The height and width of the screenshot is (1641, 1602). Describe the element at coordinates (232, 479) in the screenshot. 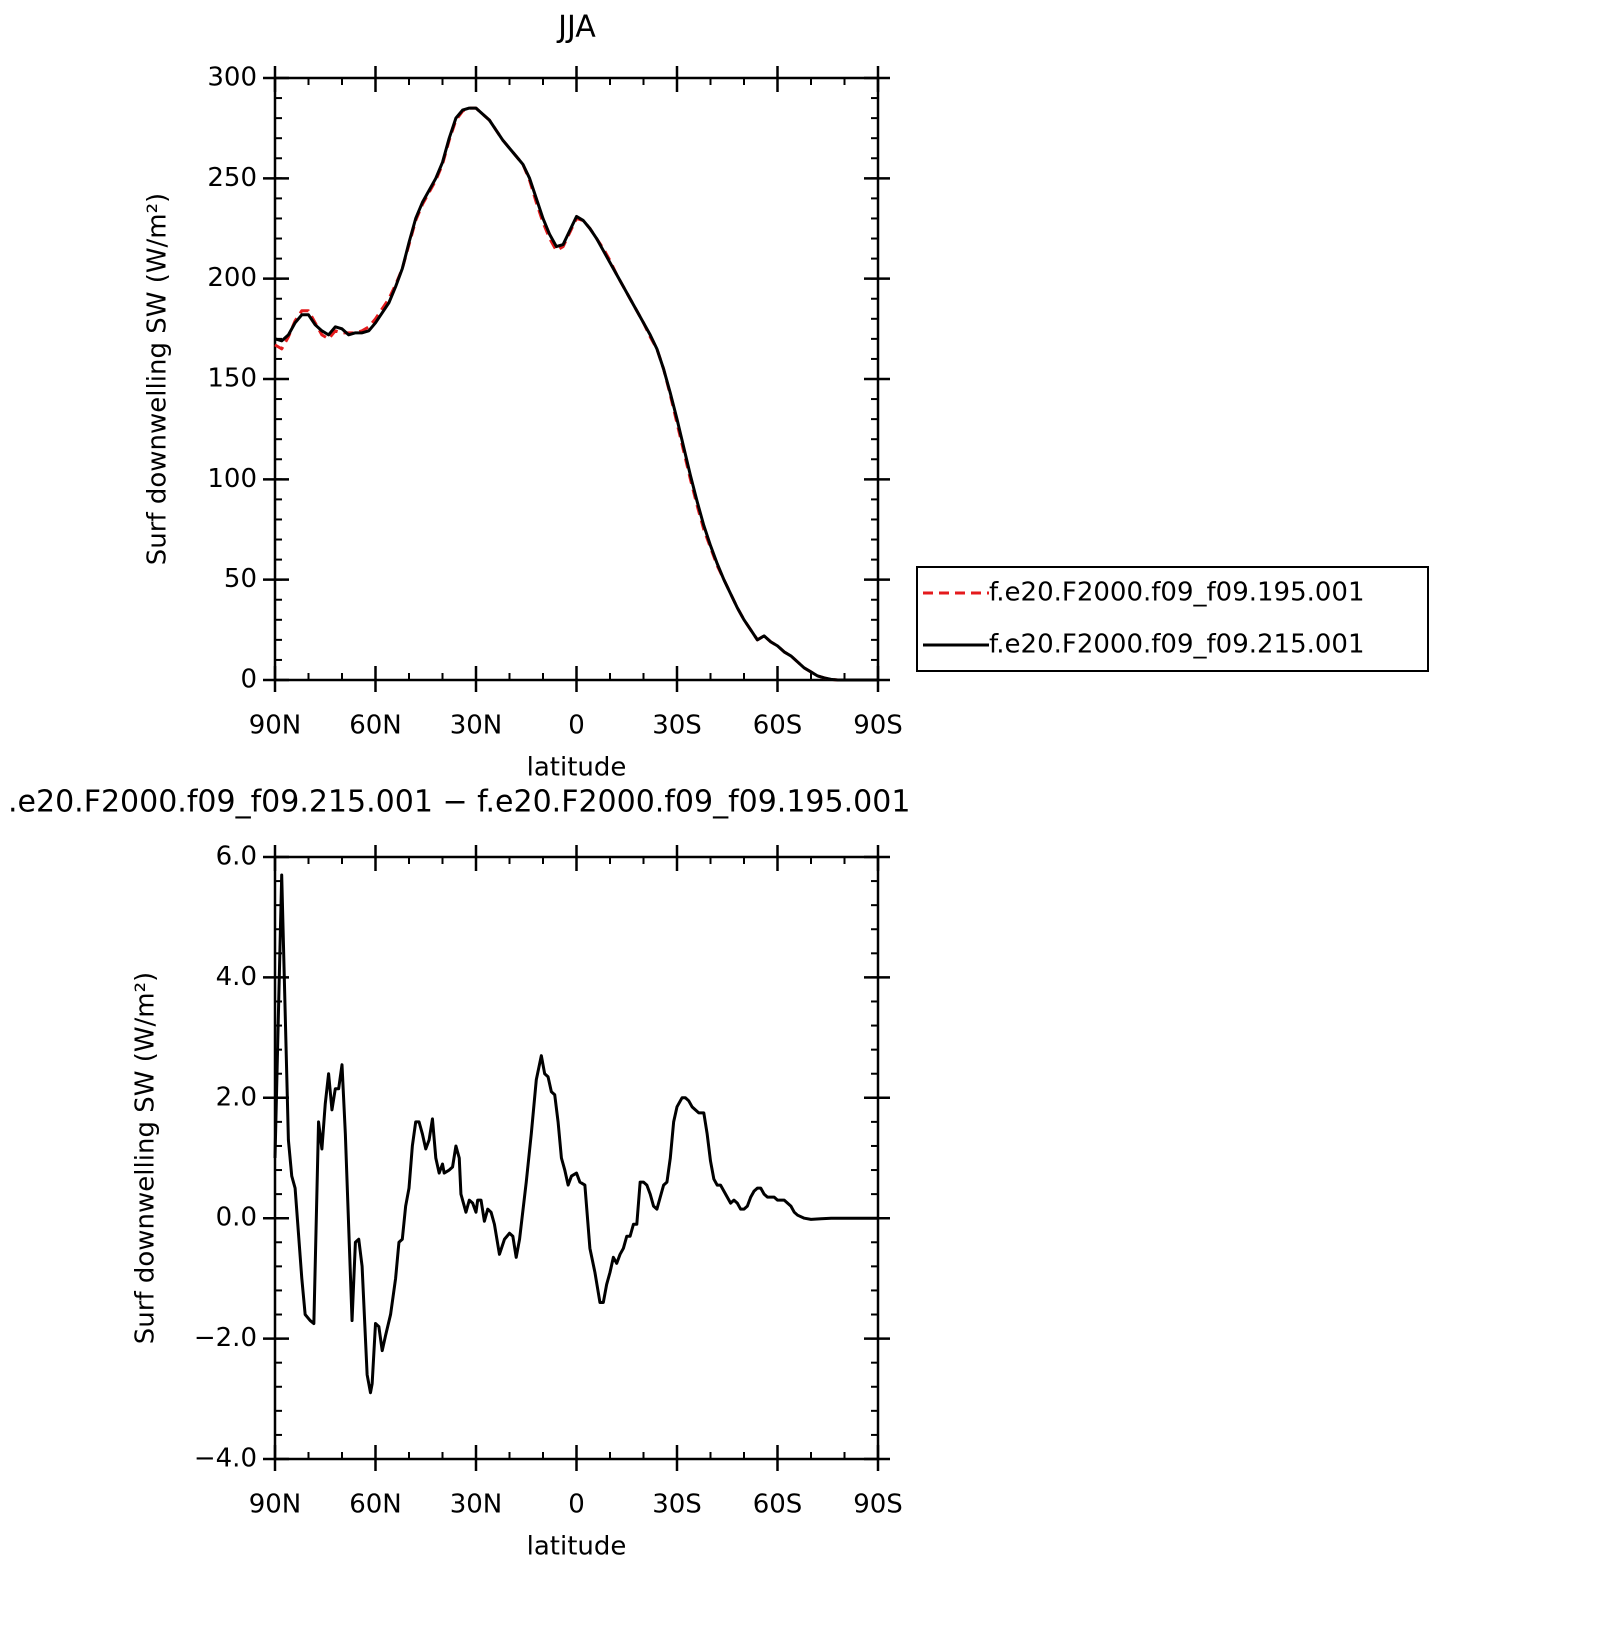

I see `y-tick-label: 100` at that location.